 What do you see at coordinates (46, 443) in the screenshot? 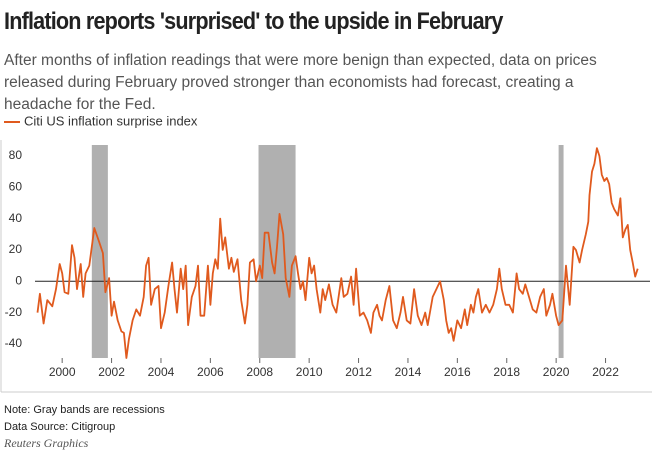
I see `credit: Reuters Graphics` at bounding box center [46, 443].